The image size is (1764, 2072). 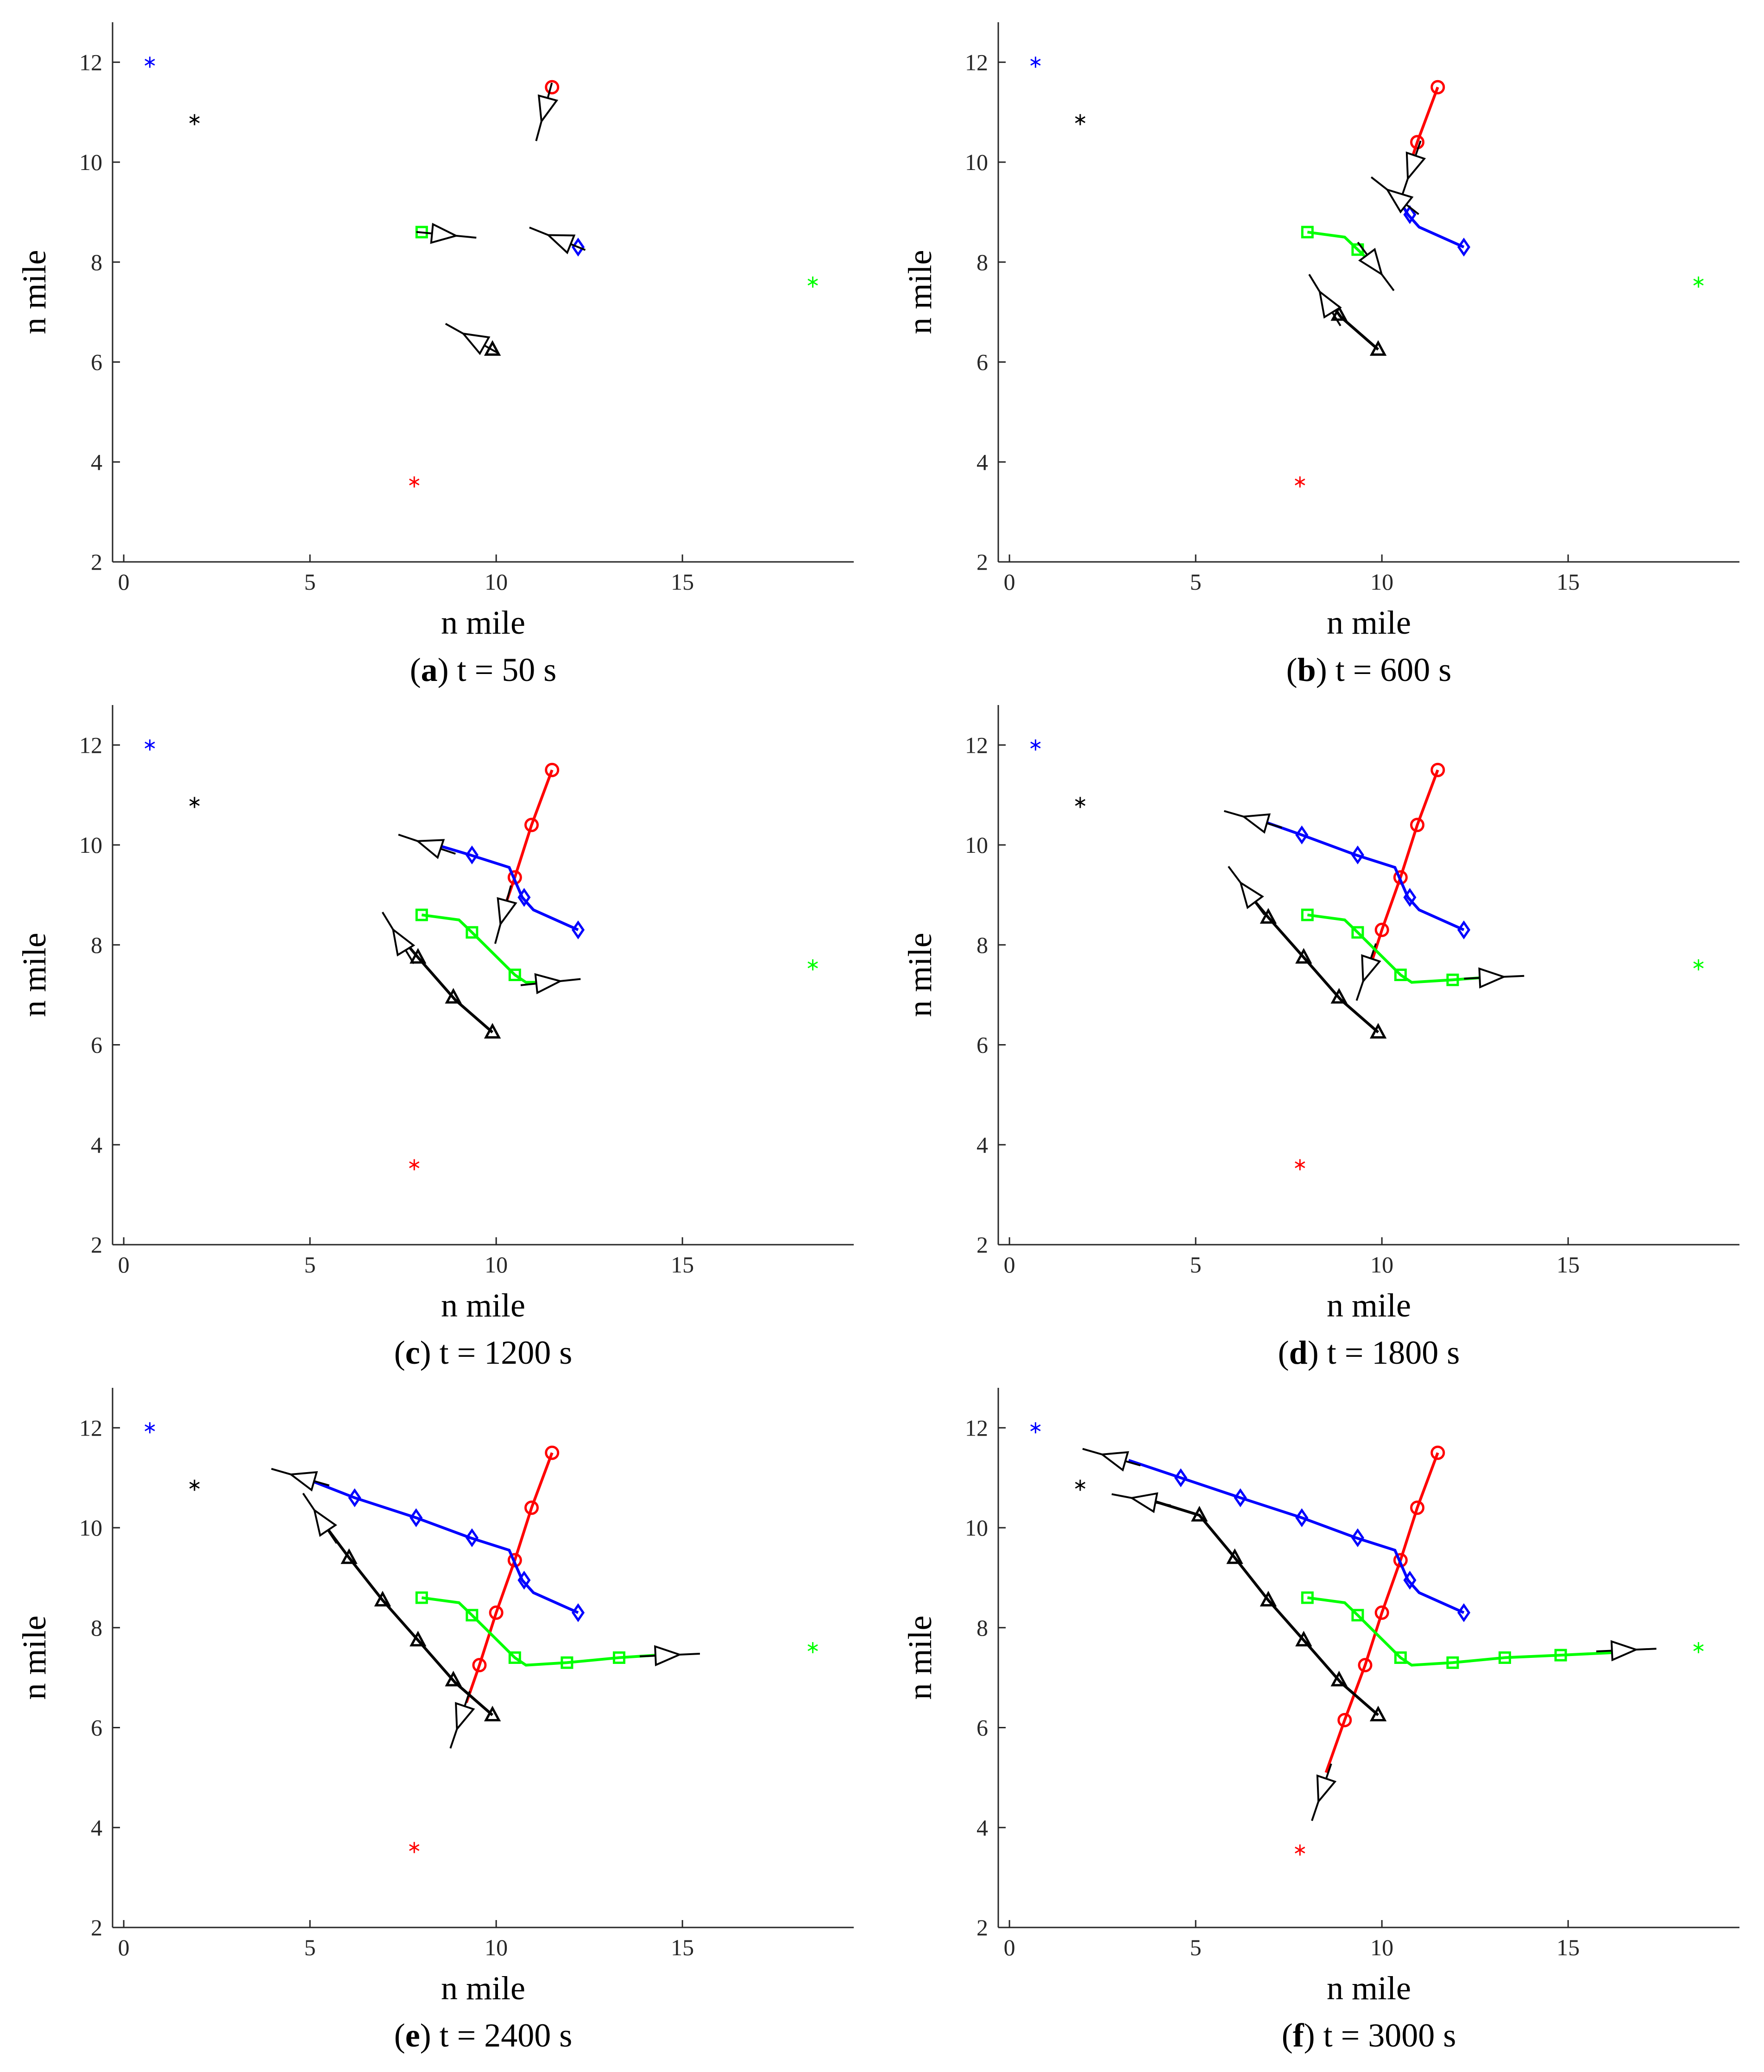 What do you see at coordinates (429, 670) in the screenshot?
I see `caption-letter: a` at bounding box center [429, 670].